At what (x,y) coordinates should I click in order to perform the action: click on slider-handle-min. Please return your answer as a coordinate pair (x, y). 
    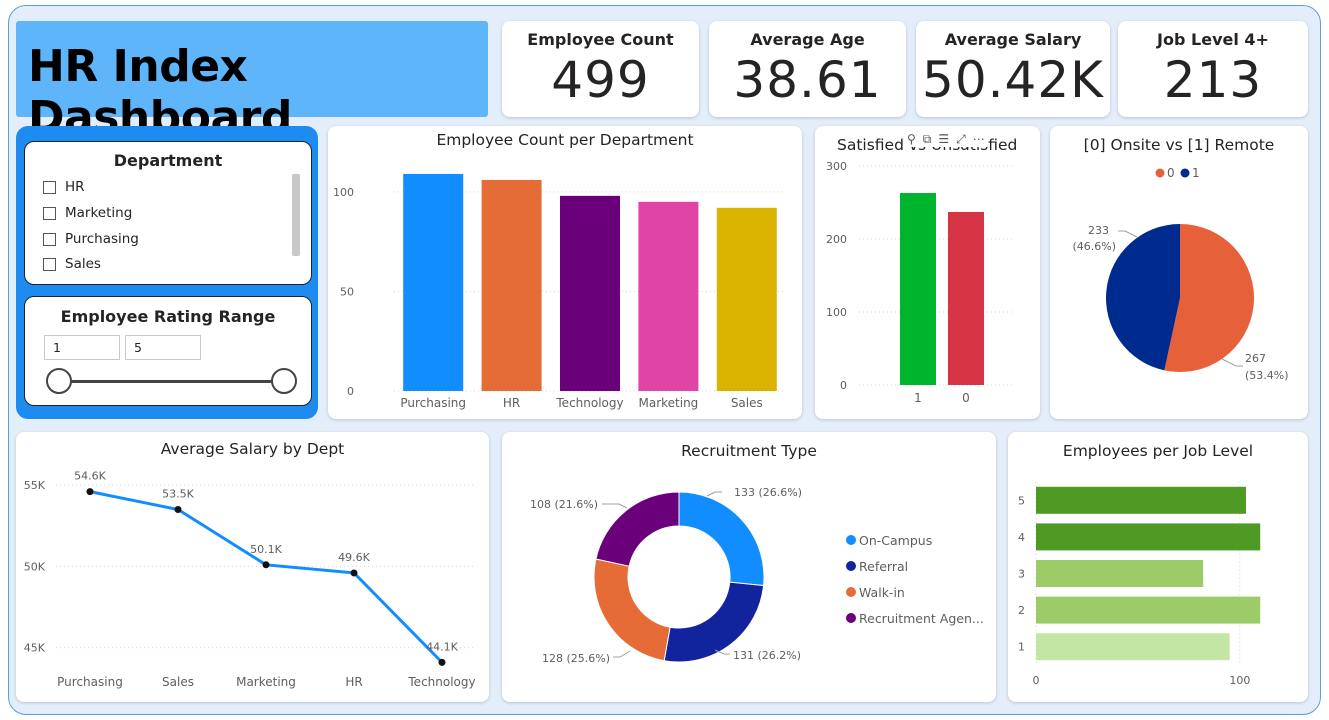
    Looking at the image, I should click on (59, 381).